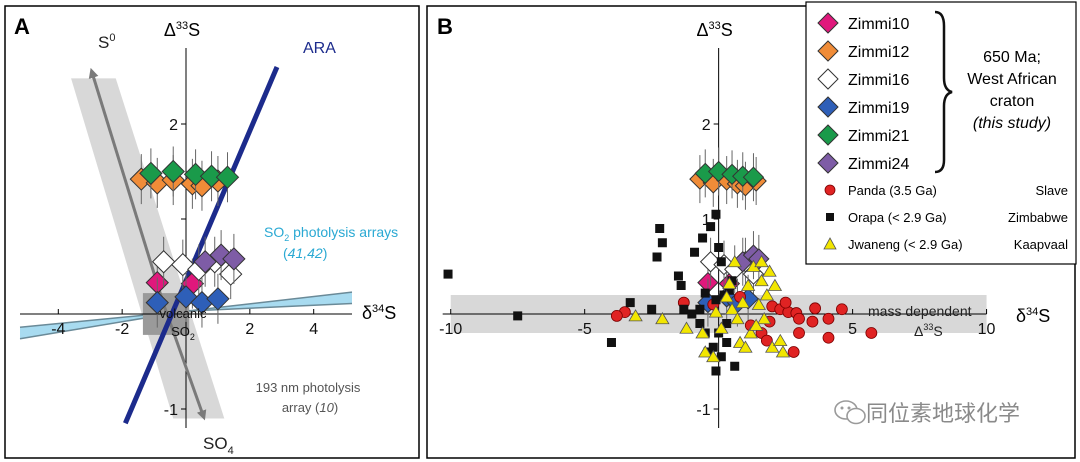 This screenshot has width=1080, height=462. I want to click on x-tick-label: 2, so click(249, 329).